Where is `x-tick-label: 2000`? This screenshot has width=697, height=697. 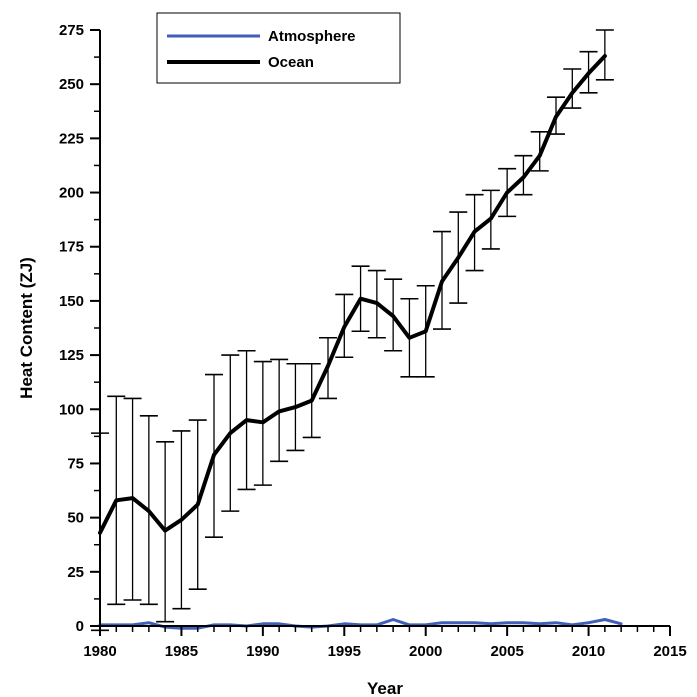 x-tick-label: 2000 is located at coordinates (425, 651).